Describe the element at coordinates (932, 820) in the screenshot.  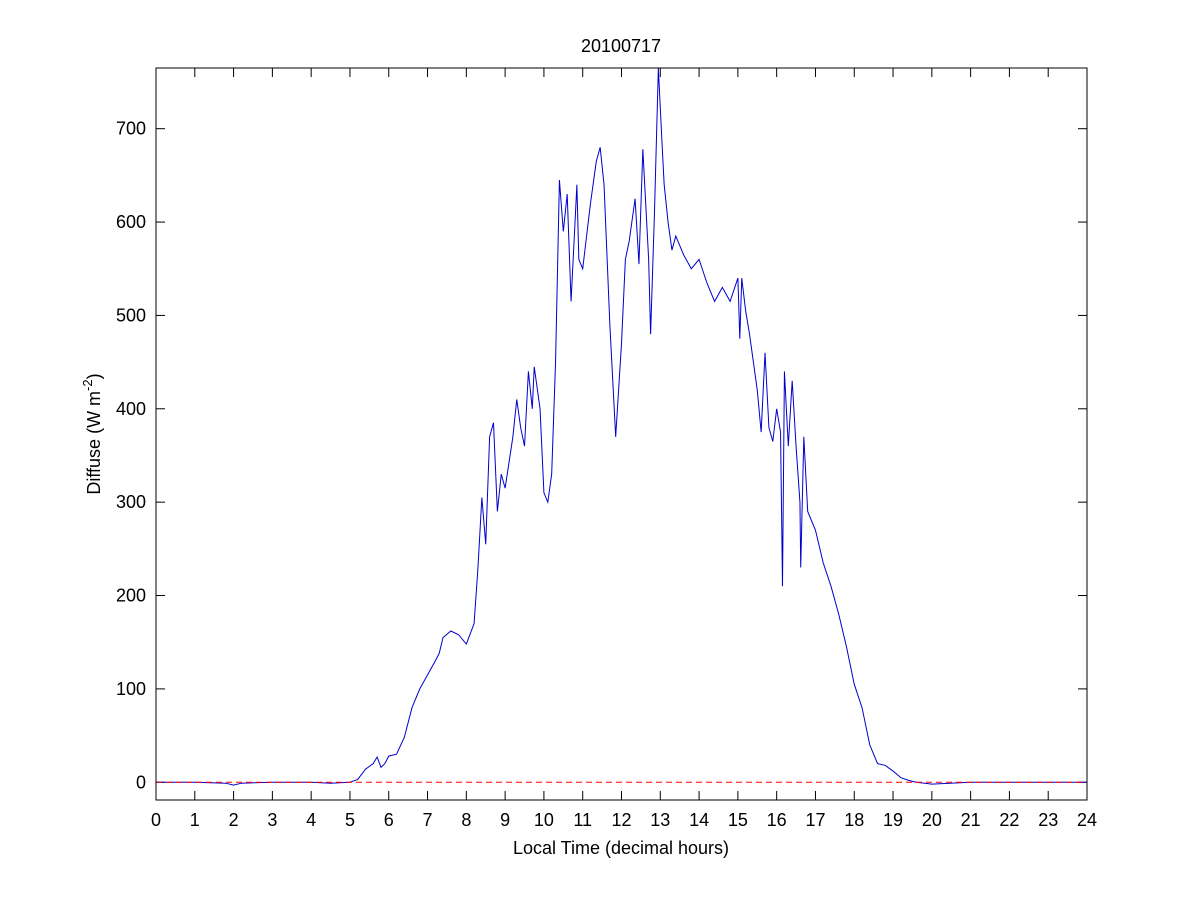
I see `x-tick-label: 20` at that location.